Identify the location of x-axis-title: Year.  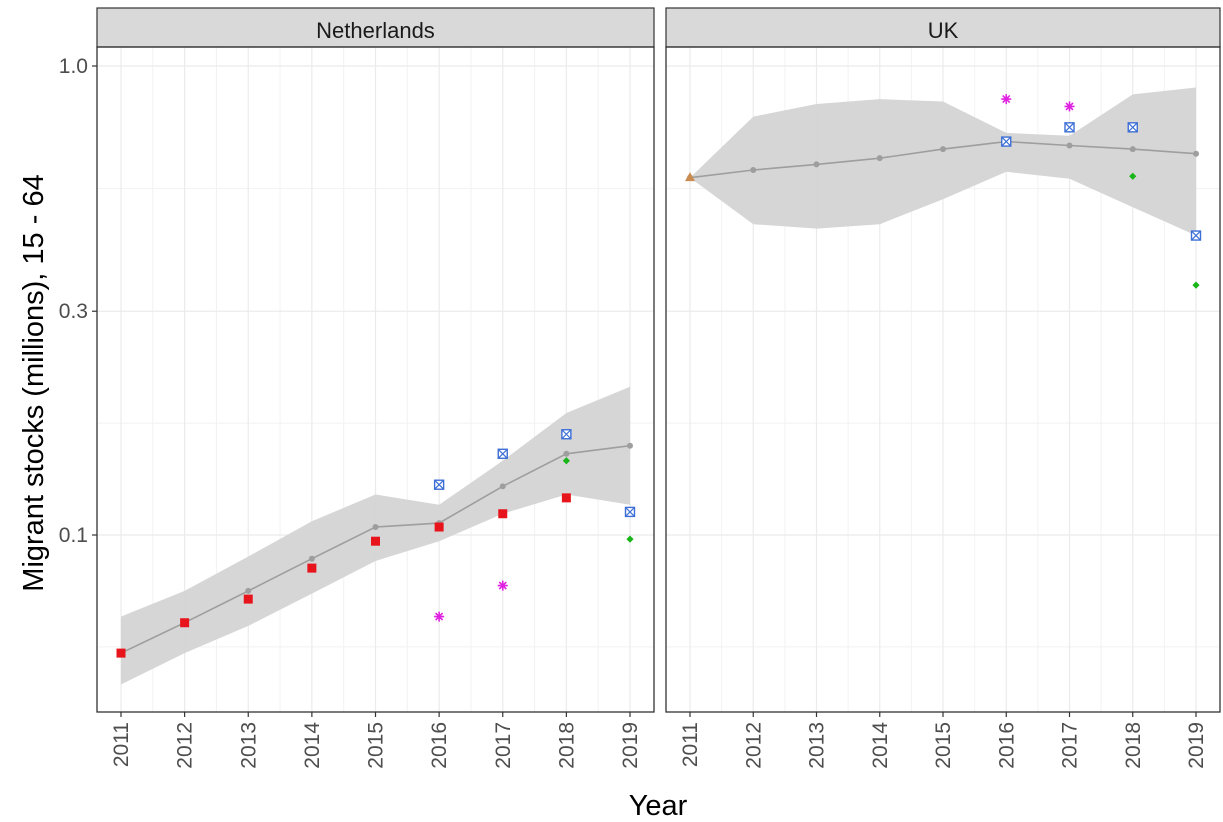
(658, 806).